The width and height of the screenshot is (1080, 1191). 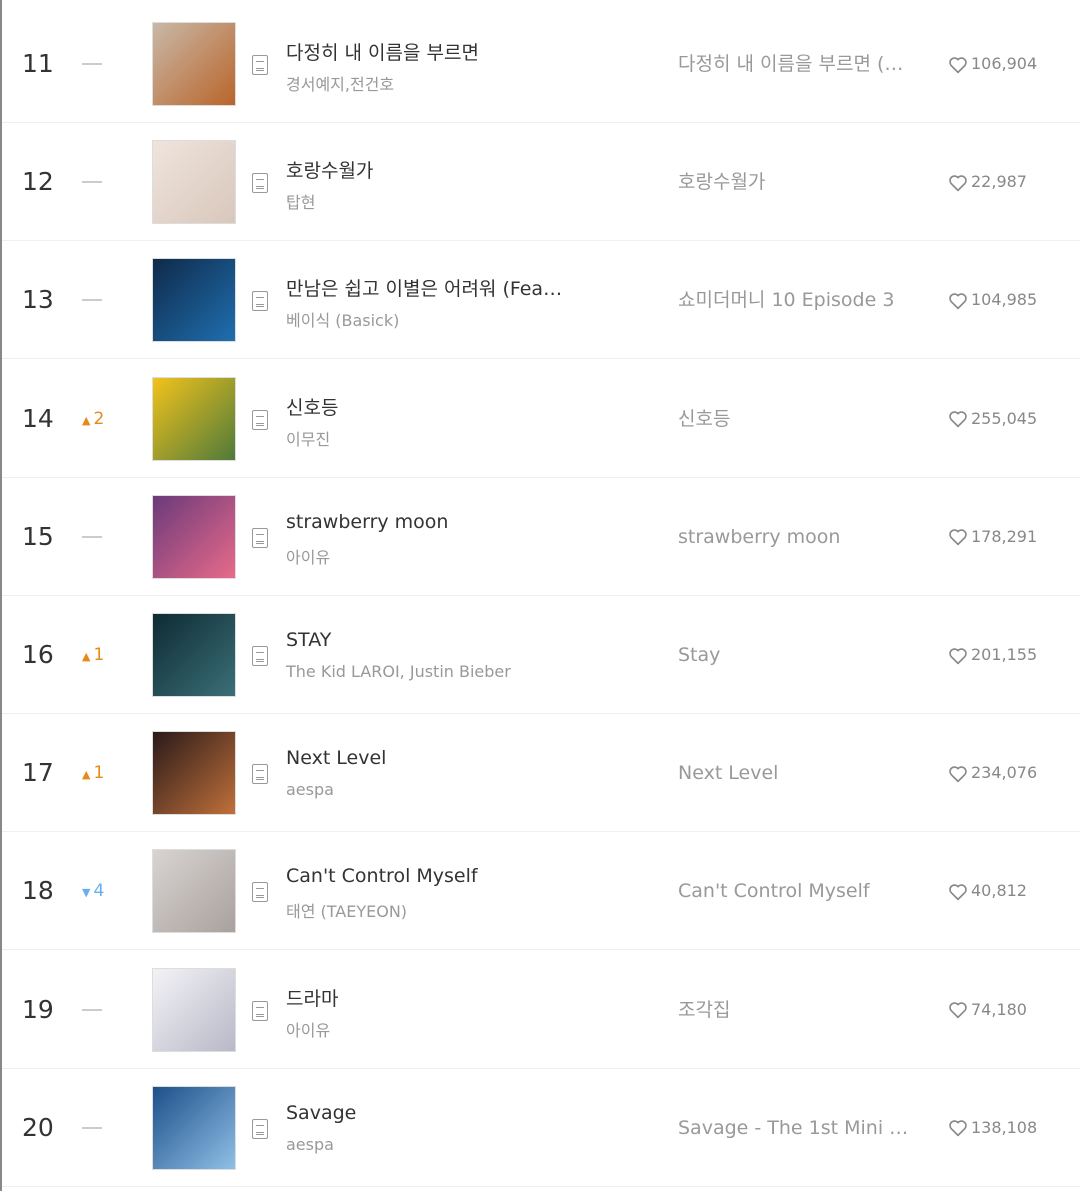 What do you see at coordinates (704, 418) in the screenshot?
I see `album-name: 신호등` at bounding box center [704, 418].